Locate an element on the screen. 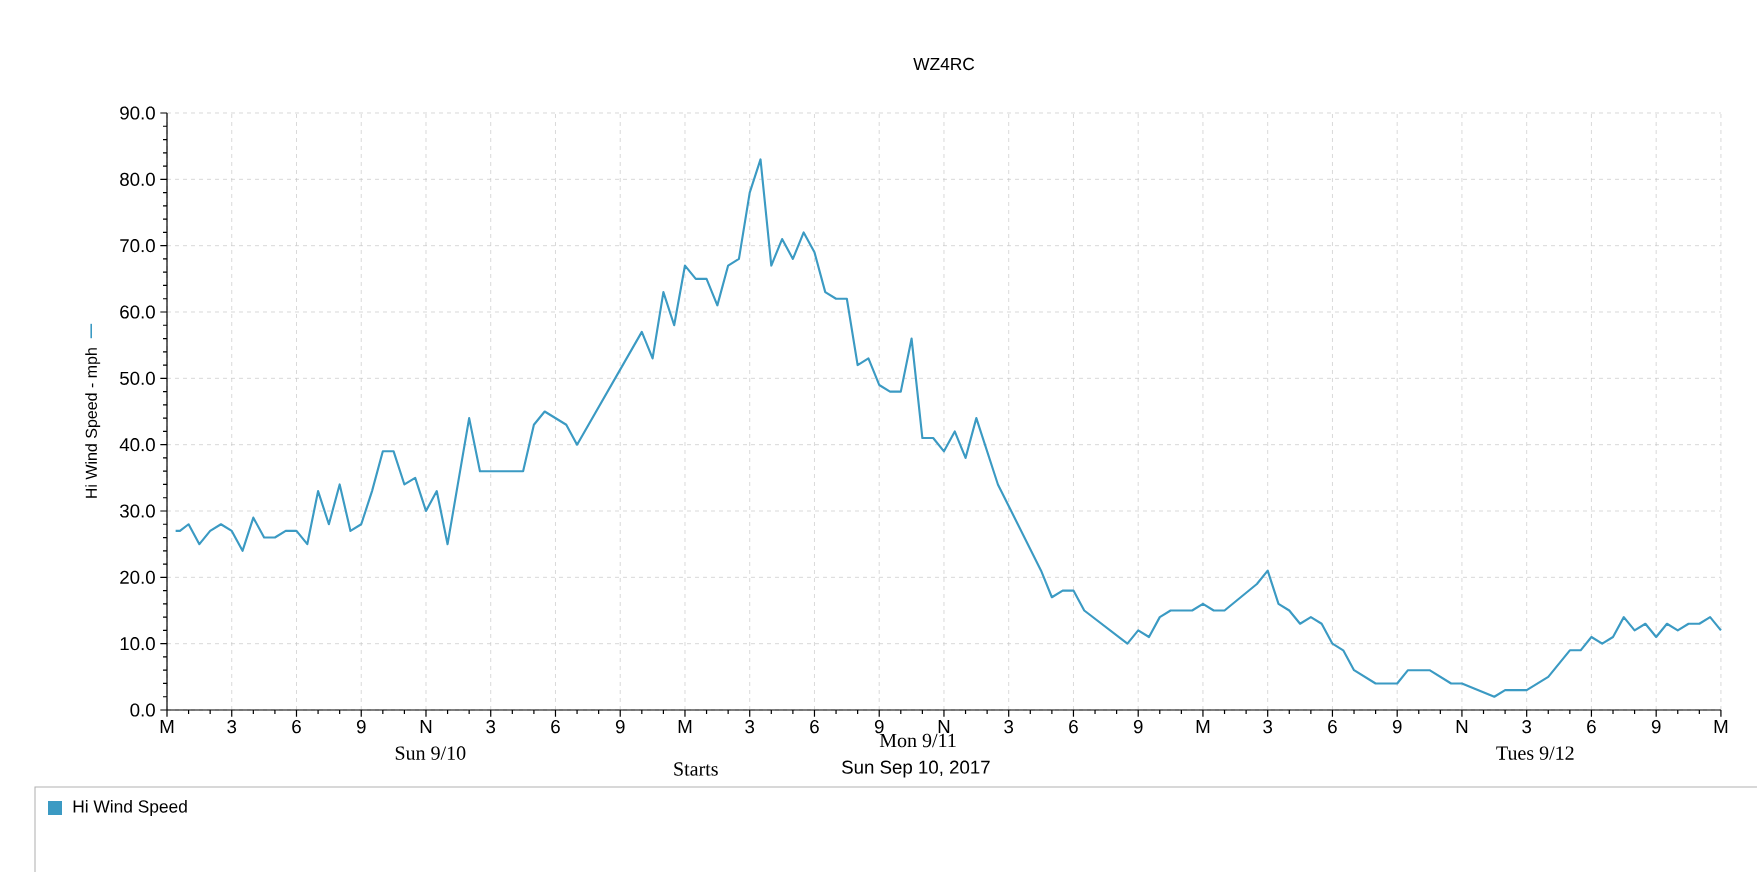 The image size is (1757, 872). y-tick-label: 0.0 is located at coordinates (142, 710).